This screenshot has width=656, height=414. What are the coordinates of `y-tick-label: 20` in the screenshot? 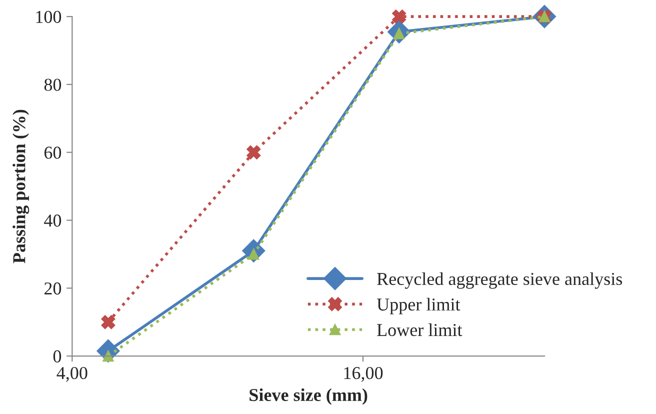 It's located at (53, 288).